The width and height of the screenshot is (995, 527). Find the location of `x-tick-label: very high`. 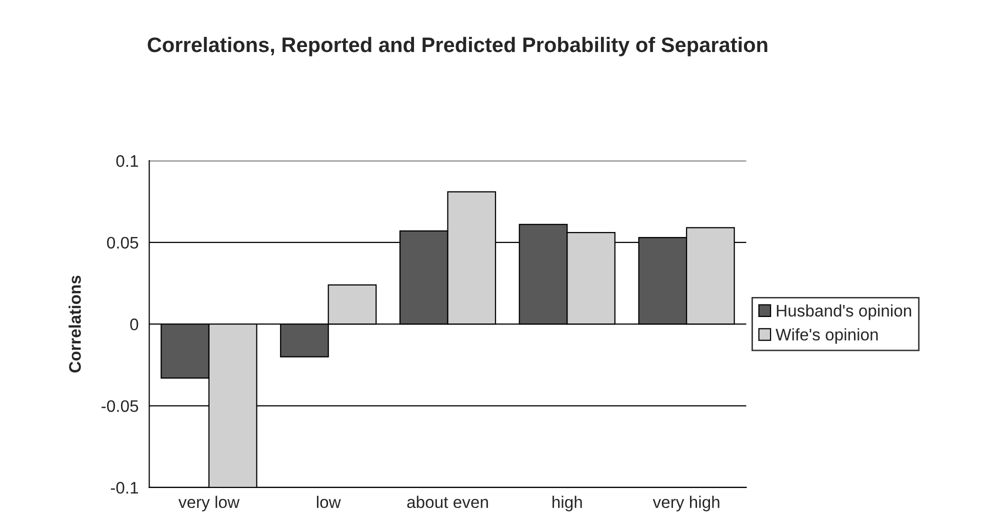

x-tick-label: very high is located at coordinates (686, 504).